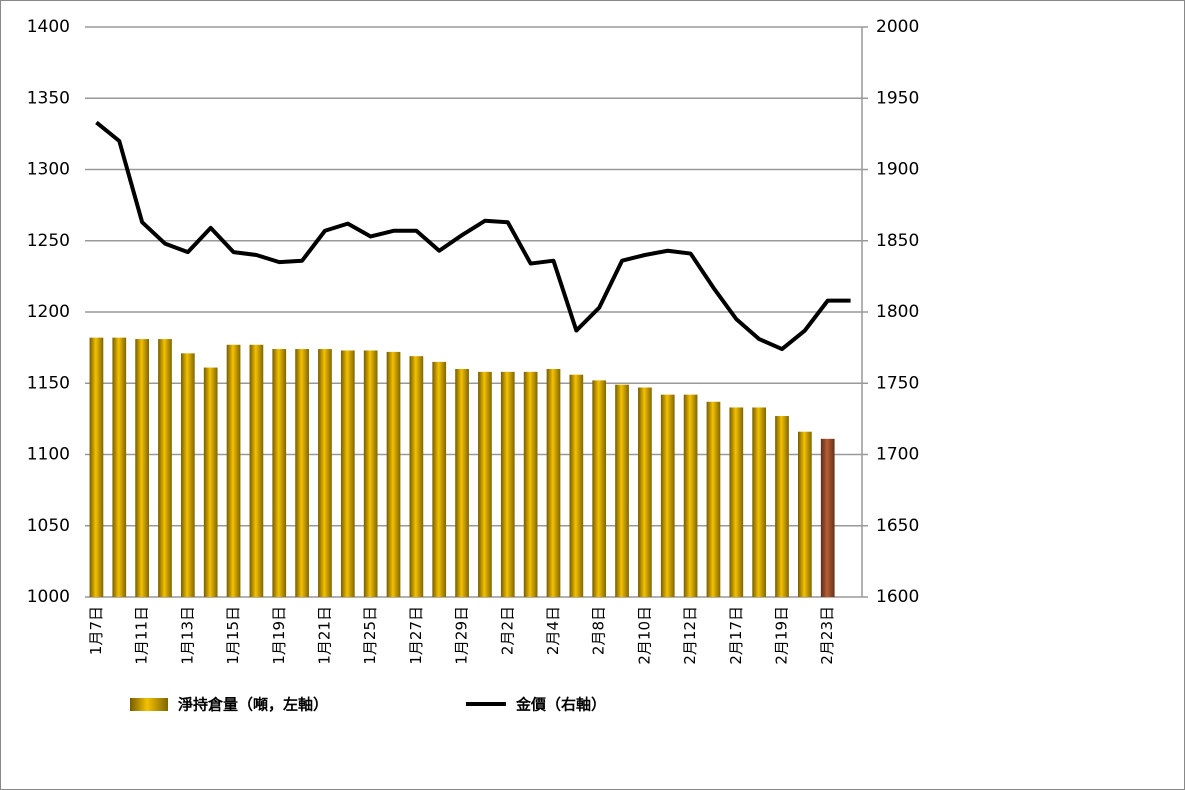  What do you see at coordinates (149, 704) in the screenshot?
I see `legend-swatch` at bounding box center [149, 704].